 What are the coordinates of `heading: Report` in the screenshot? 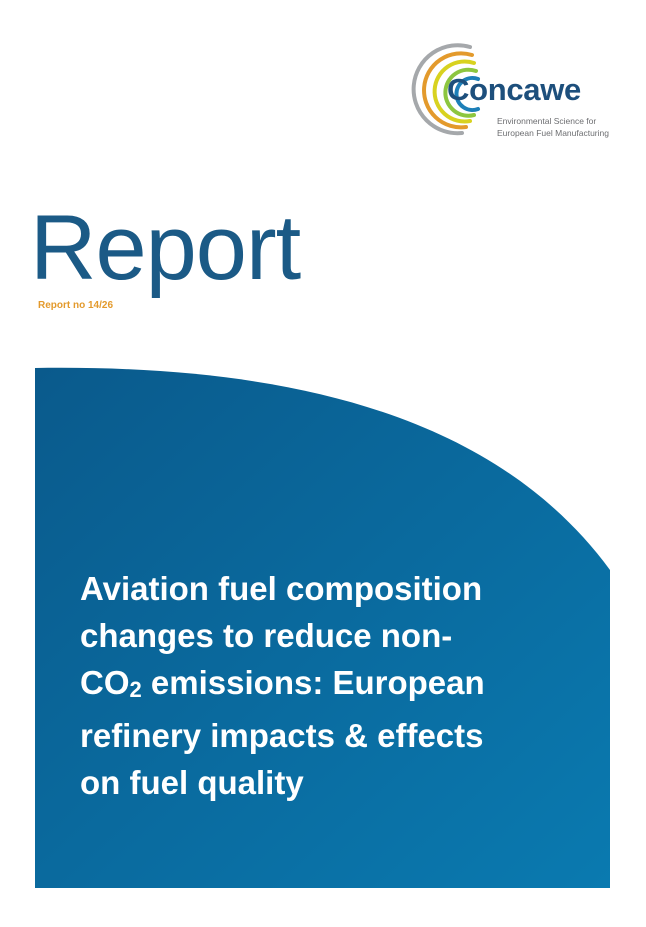 It's located at (165, 248).